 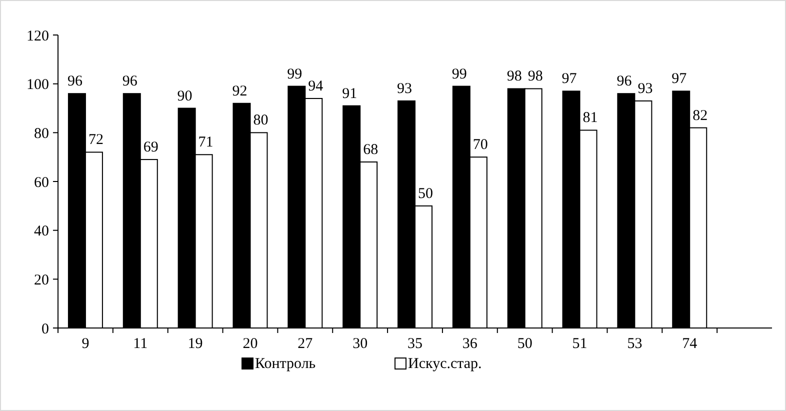 What do you see at coordinates (285, 364) in the screenshot?
I see `legend-label: Контроль` at bounding box center [285, 364].